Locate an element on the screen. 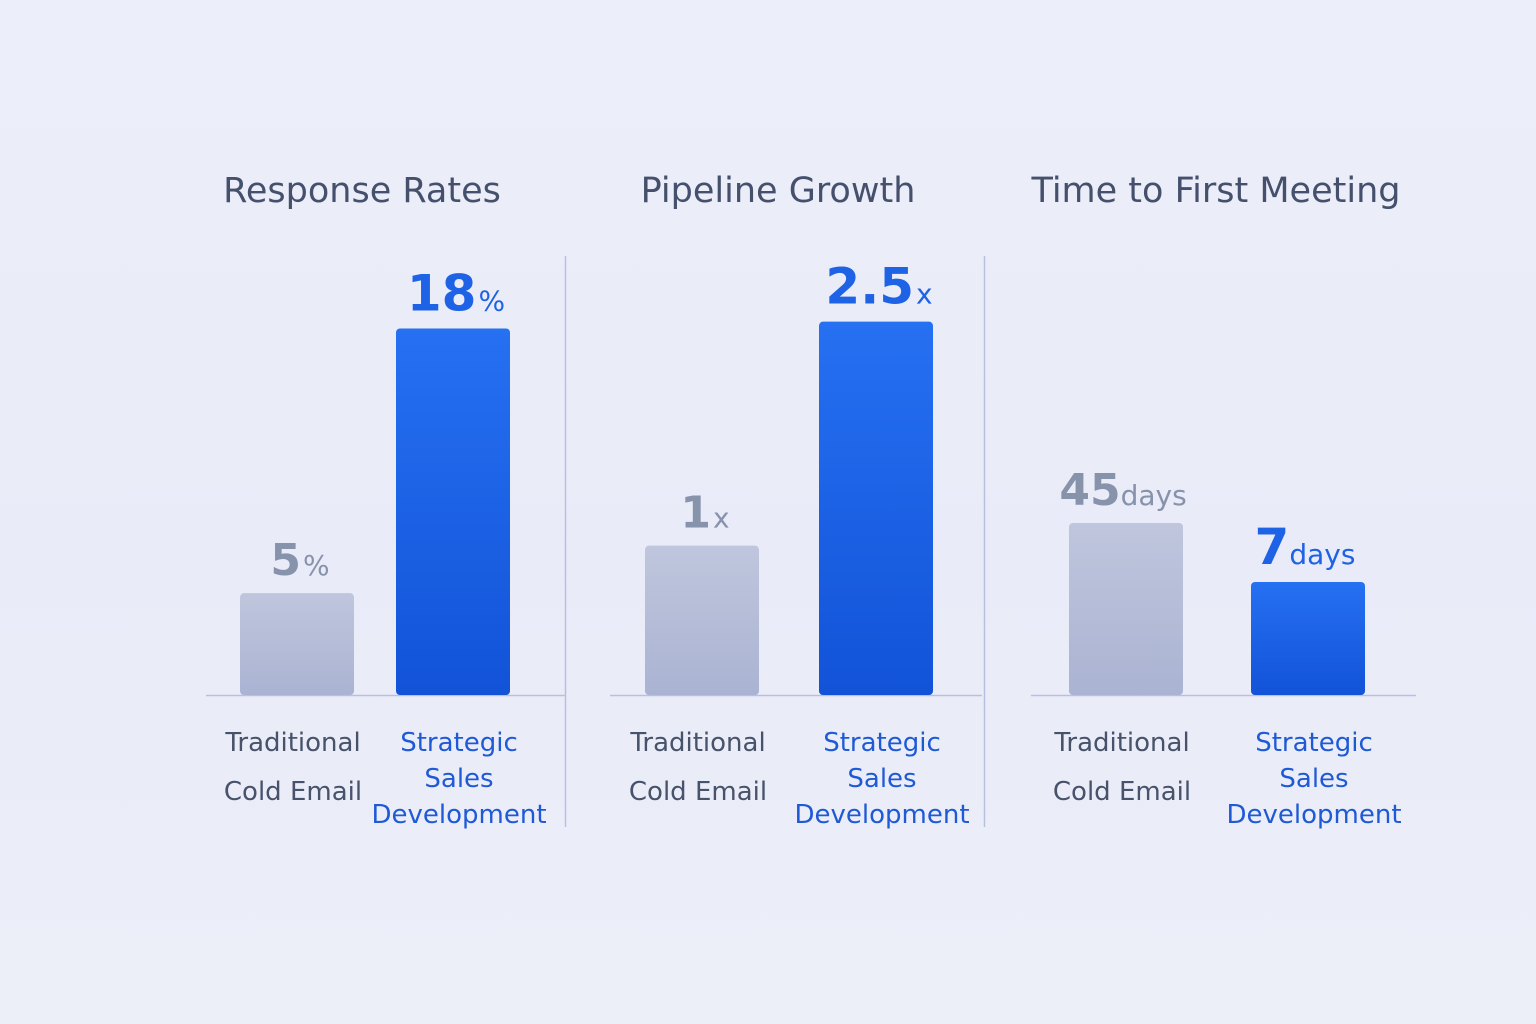 The width and height of the screenshot is (1536, 1024). data-label-number: 2.5 is located at coordinates (869, 287).